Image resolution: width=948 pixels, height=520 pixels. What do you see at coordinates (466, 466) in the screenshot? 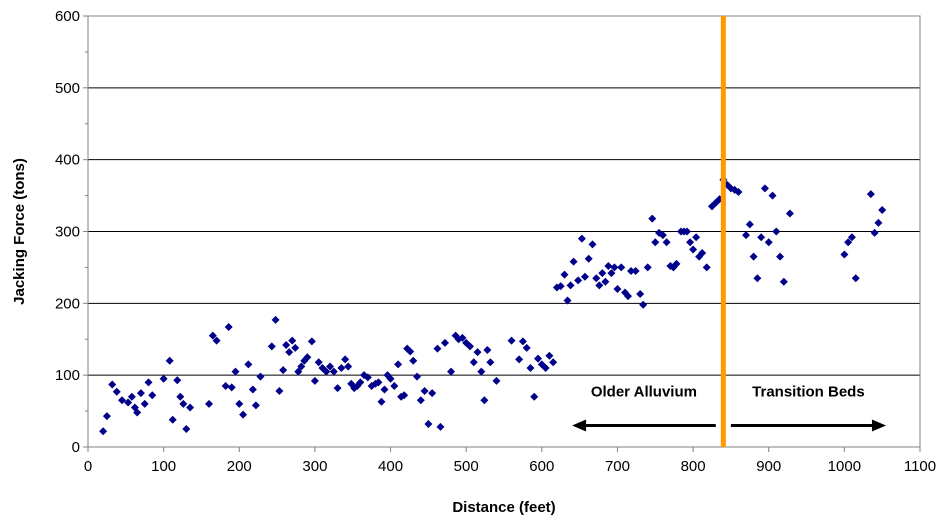
I see `x-tick-label: 500` at bounding box center [466, 466].